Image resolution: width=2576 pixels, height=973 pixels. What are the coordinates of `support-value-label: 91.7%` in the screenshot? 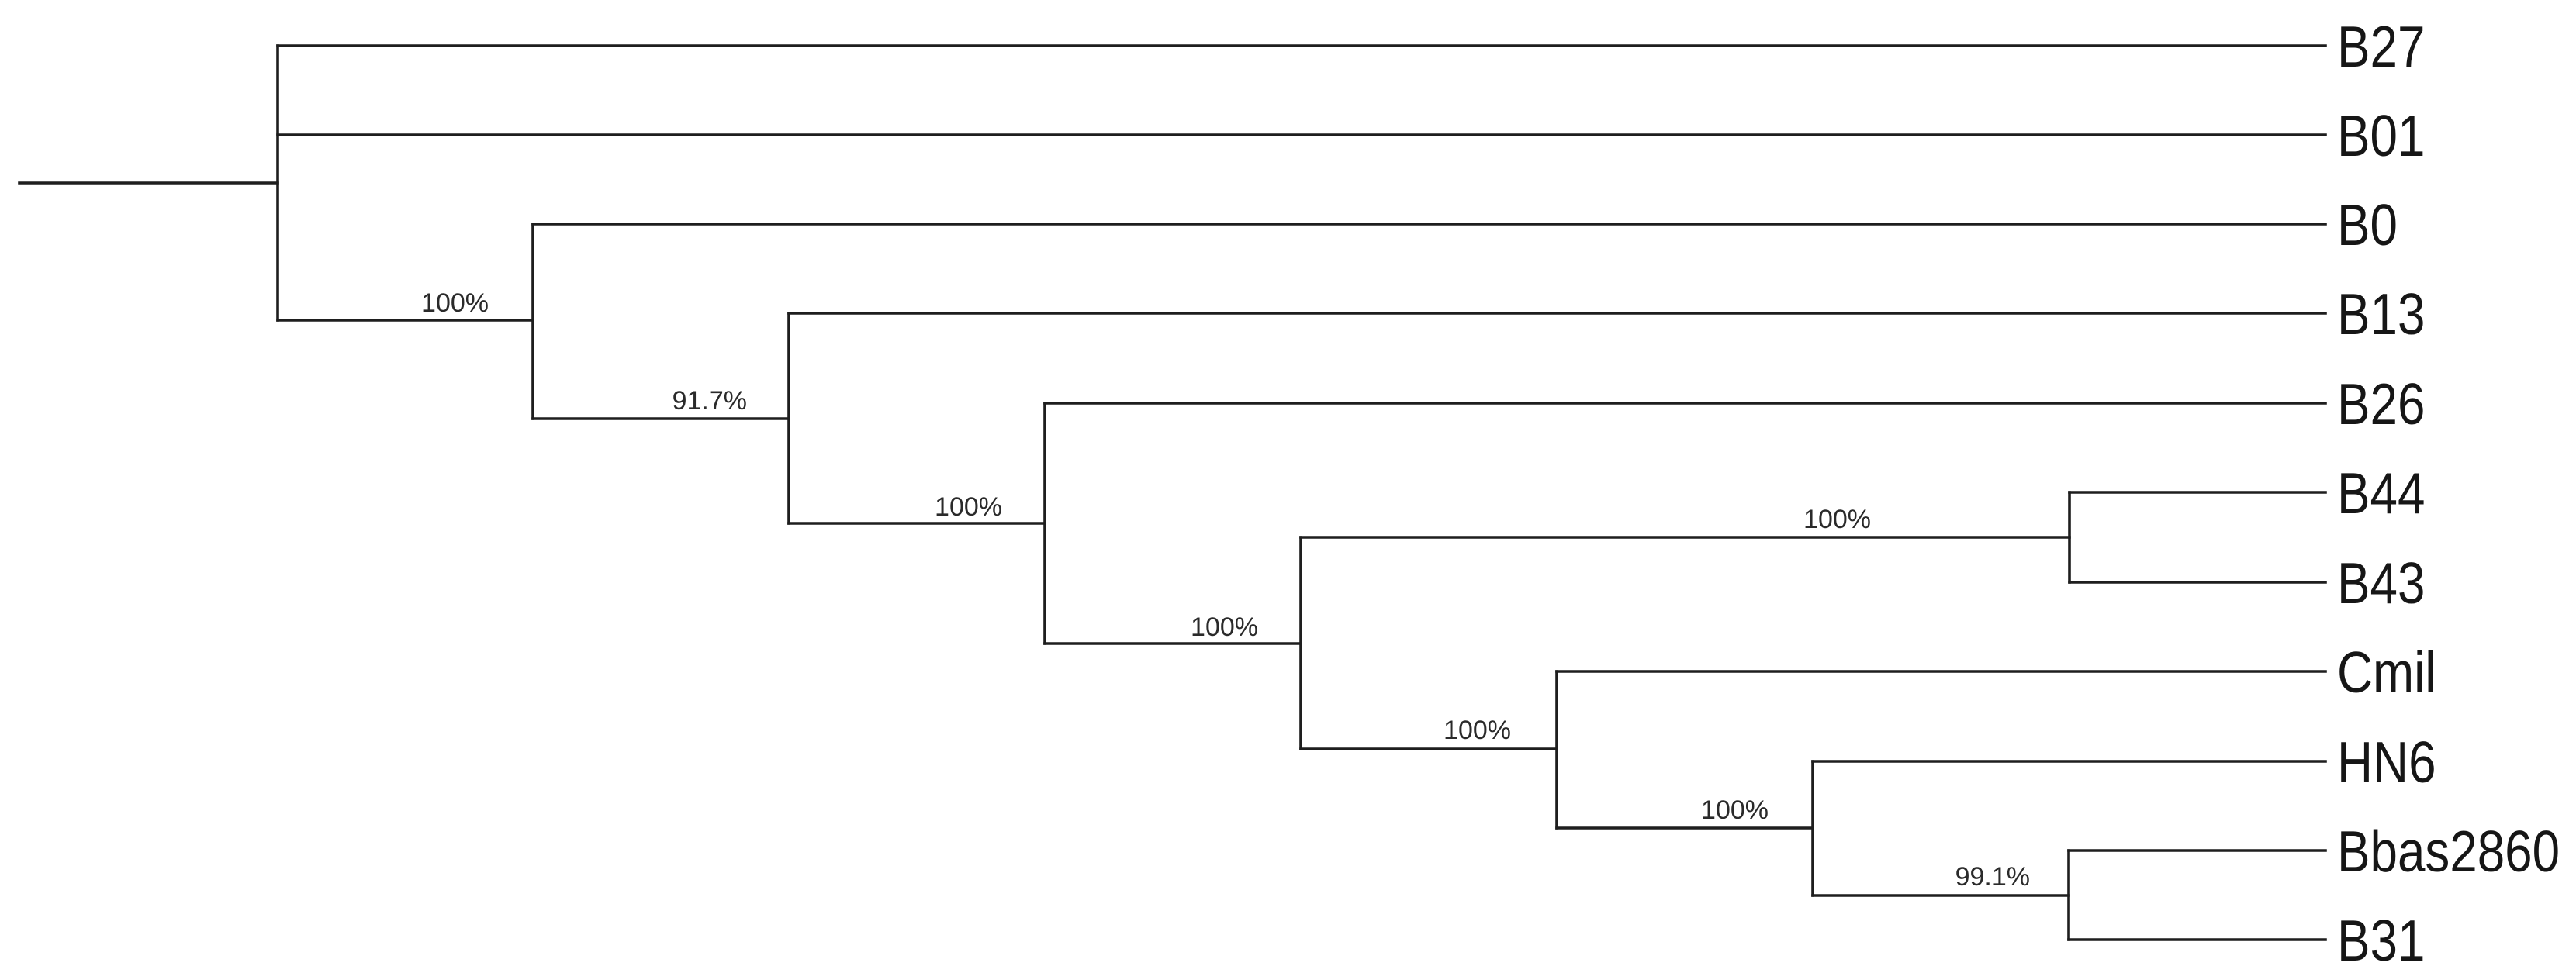 It's located at (710, 401).